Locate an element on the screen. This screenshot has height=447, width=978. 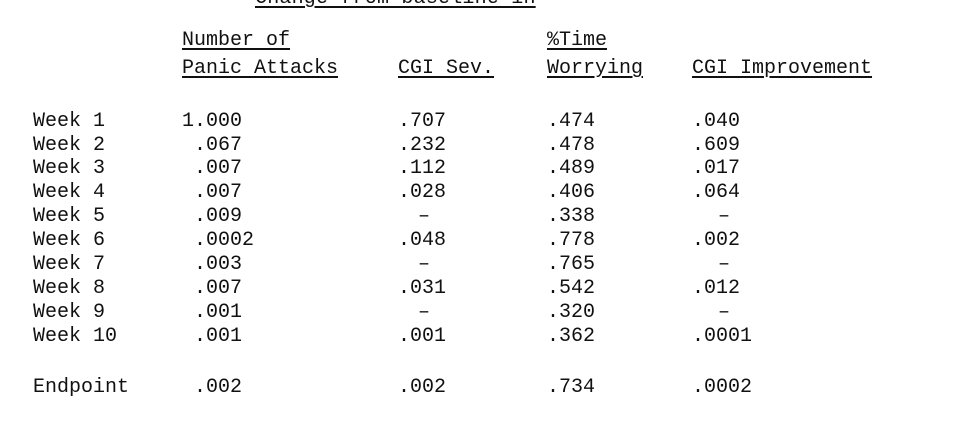
cell-worry: .320 is located at coordinates (571, 312).